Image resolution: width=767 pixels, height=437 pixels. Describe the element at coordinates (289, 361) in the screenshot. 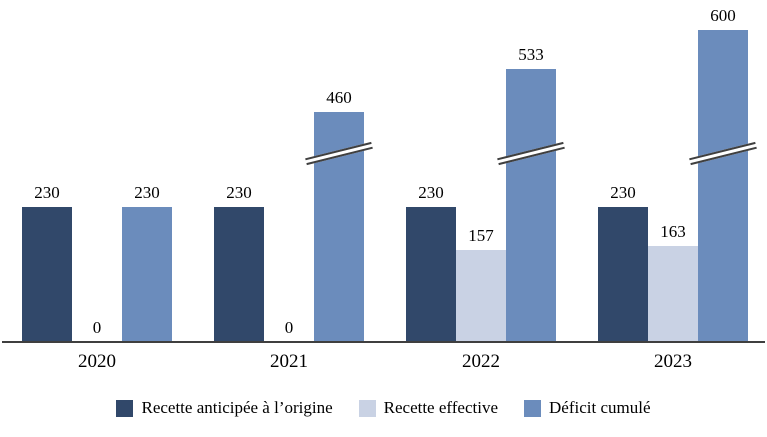

I see `x-axis-label: 2021` at that location.